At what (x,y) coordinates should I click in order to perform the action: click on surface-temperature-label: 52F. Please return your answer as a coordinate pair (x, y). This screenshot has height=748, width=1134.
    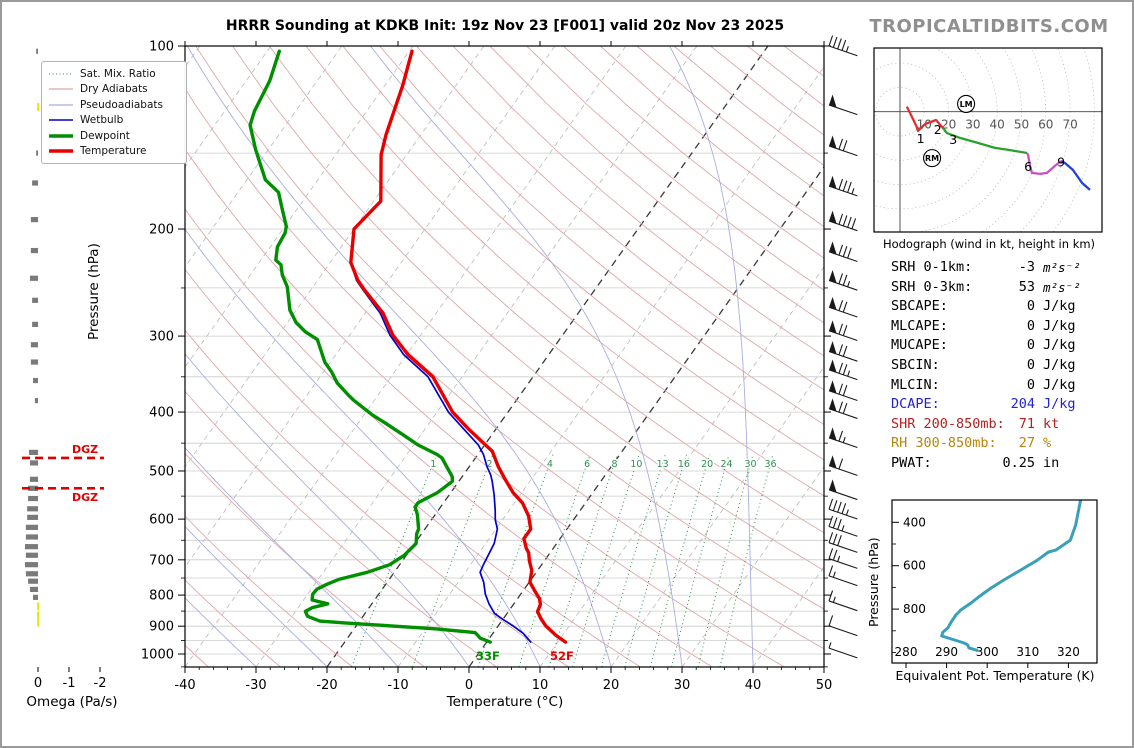
    Looking at the image, I should click on (562, 656).